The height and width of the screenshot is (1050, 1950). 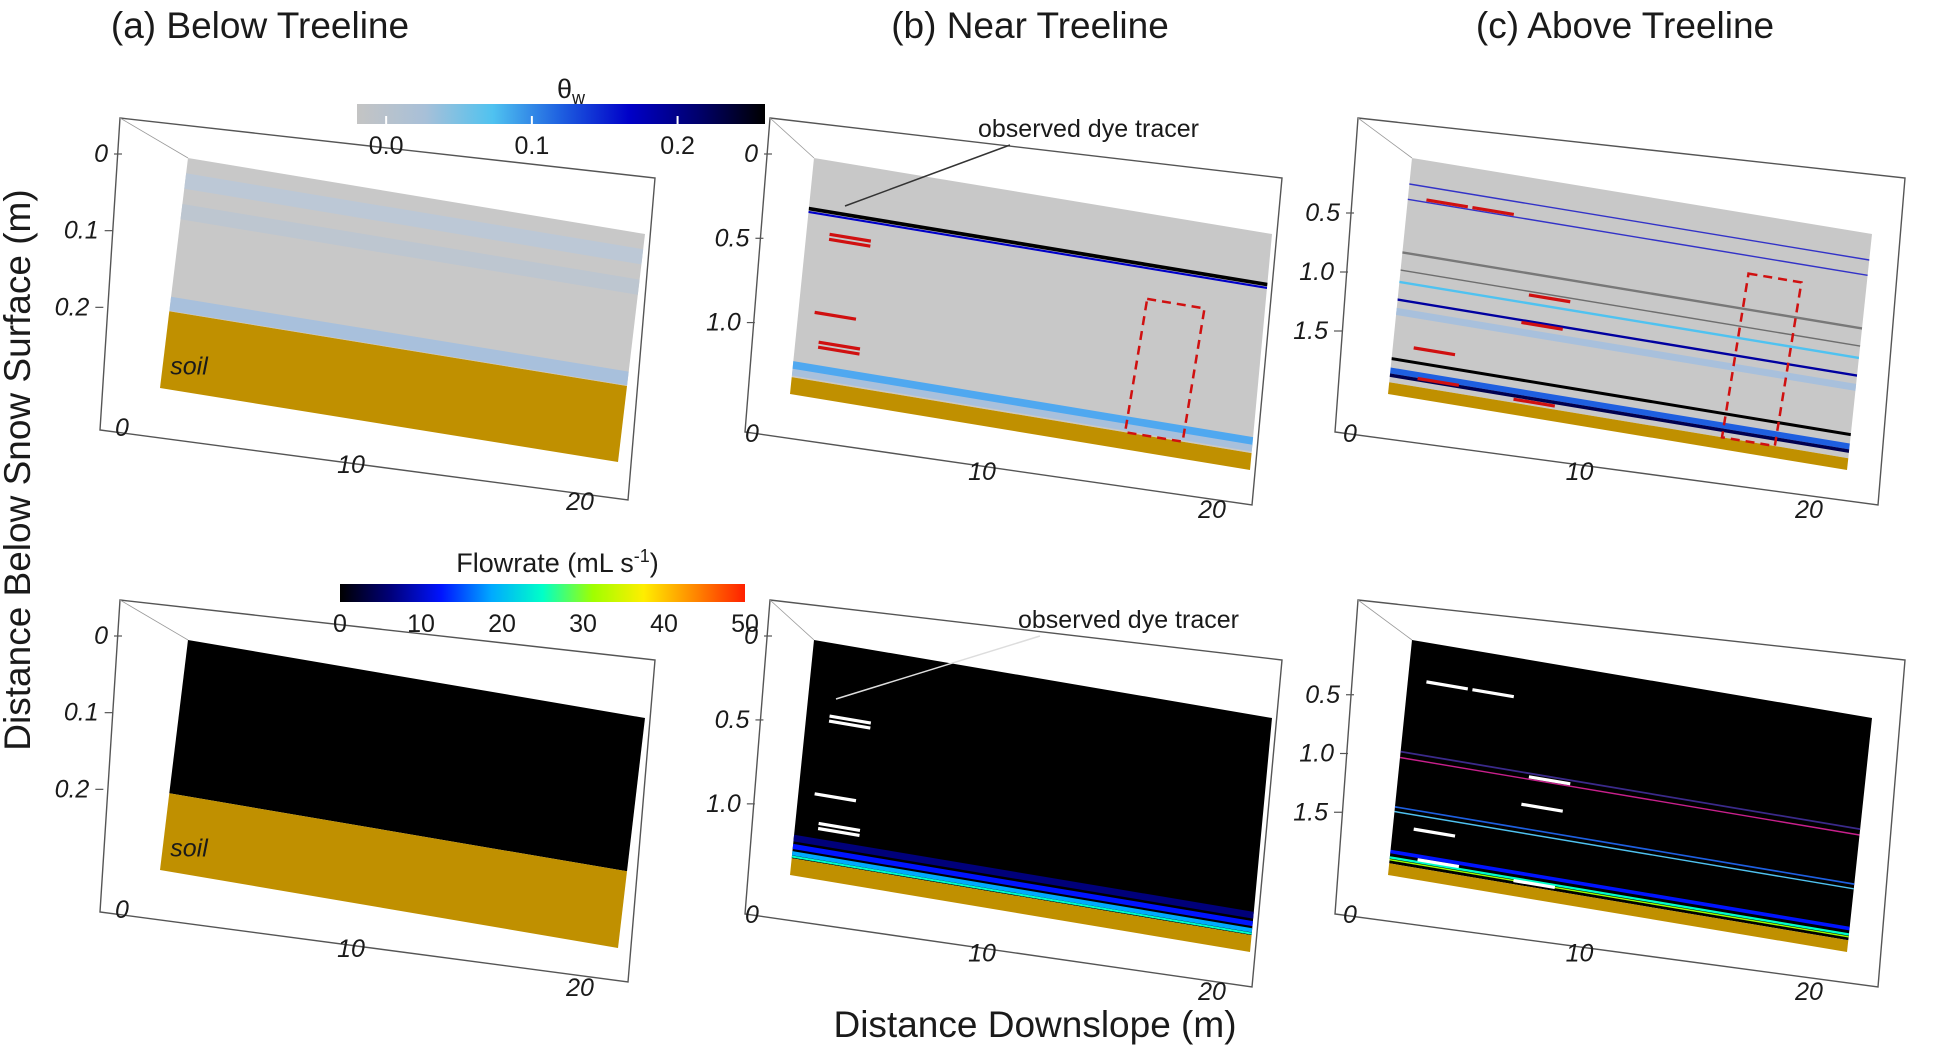 I want to click on dye-tracer-annotation-bottom: observed dye tracer, so click(x=1128, y=620).